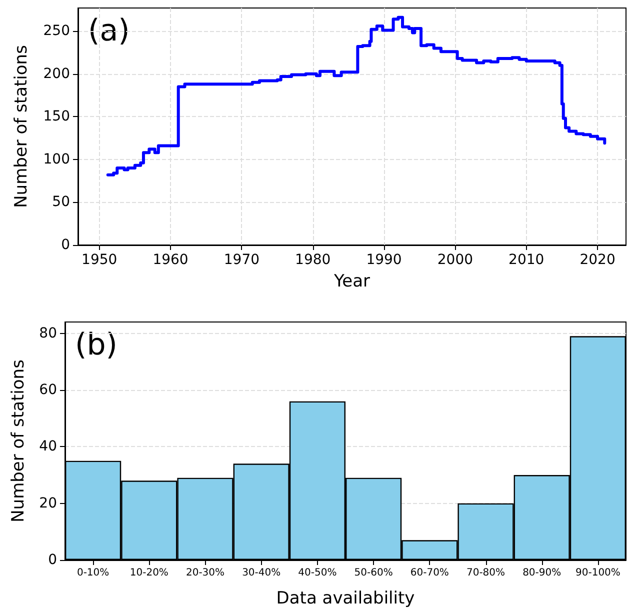  What do you see at coordinates (48, 503) in the screenshot?
I see `y-tick-label: 20` at bounding box center [48, 503].